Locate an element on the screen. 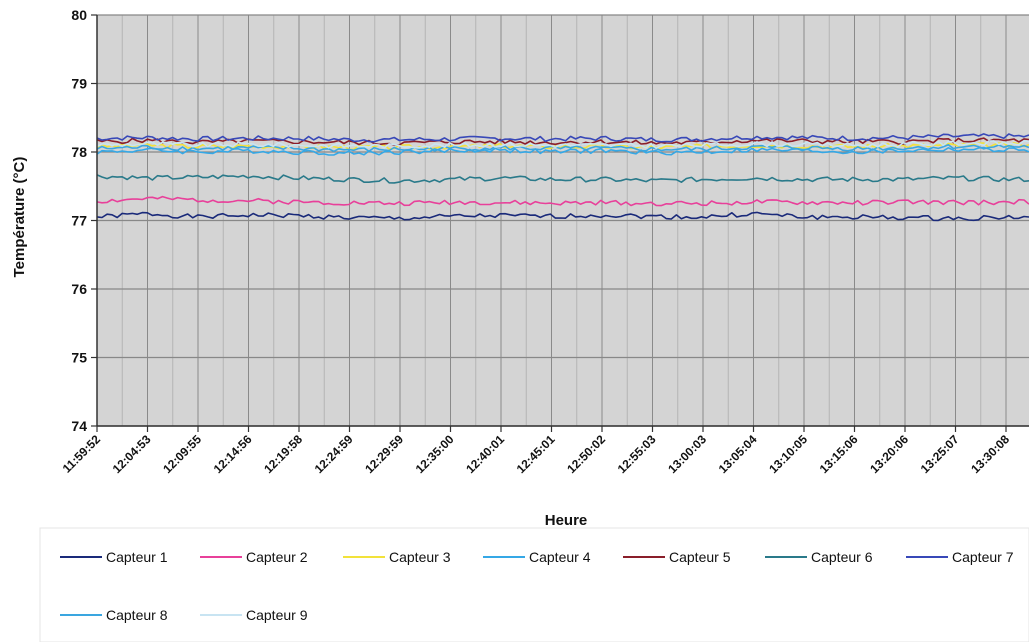 This screenshot has height=642, width=1029. legend-label-3: Capteur 3 is located at coordinates (420, 557).